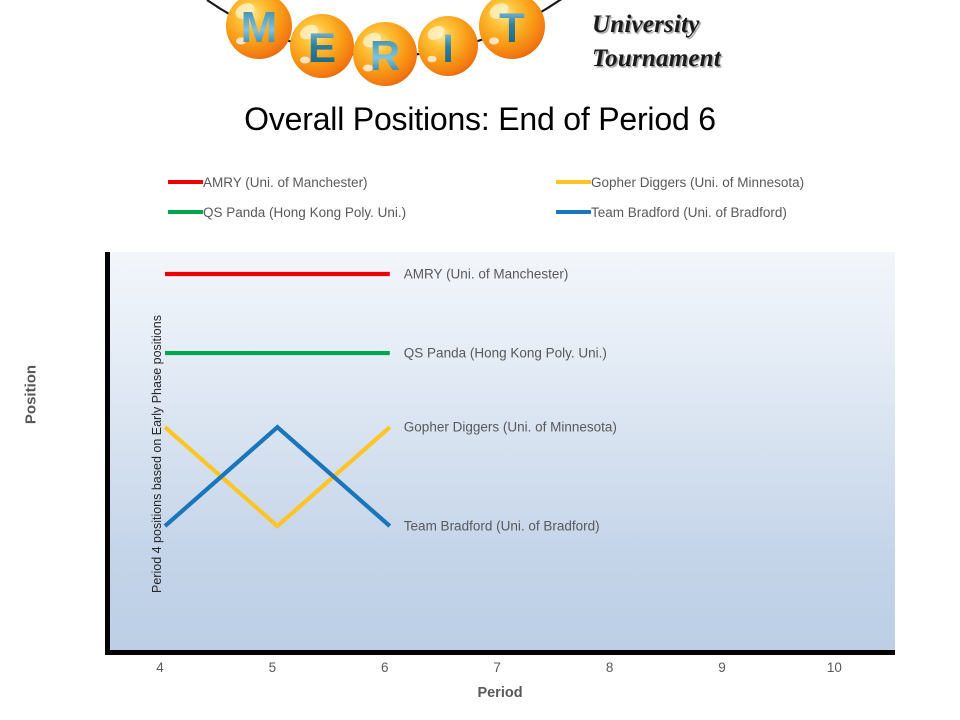 This screenshot has height=720, width=960. I want to click on logo-bead-r: R, so click(385, 54).